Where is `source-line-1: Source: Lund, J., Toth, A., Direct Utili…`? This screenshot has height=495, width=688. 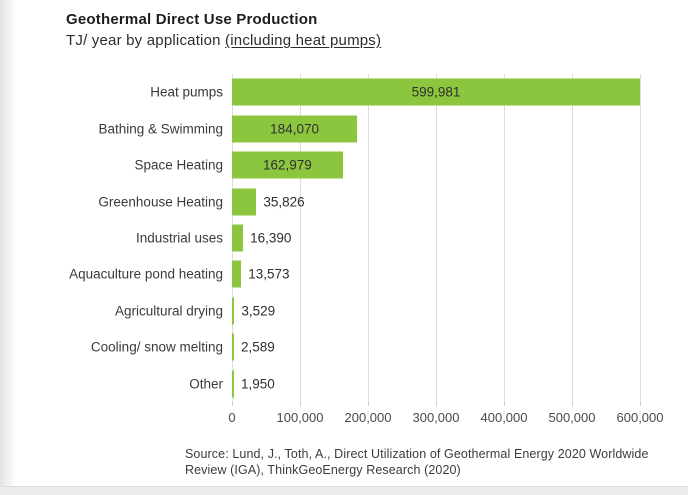 source-line-1: Source: Lund, J., Toth, A., Direct Utili… is located at coordinates (417, 454).